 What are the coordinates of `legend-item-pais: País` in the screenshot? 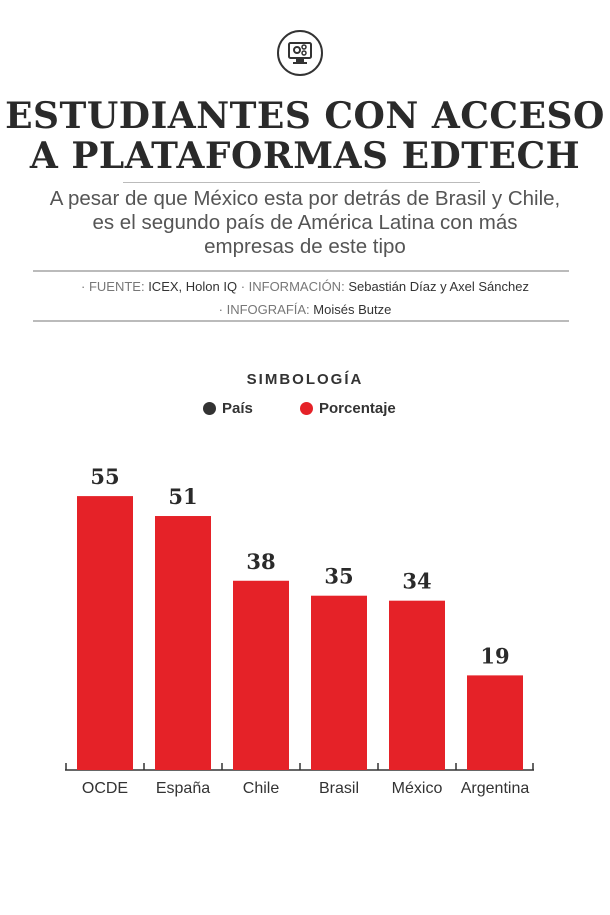 It's located at (228, 408).